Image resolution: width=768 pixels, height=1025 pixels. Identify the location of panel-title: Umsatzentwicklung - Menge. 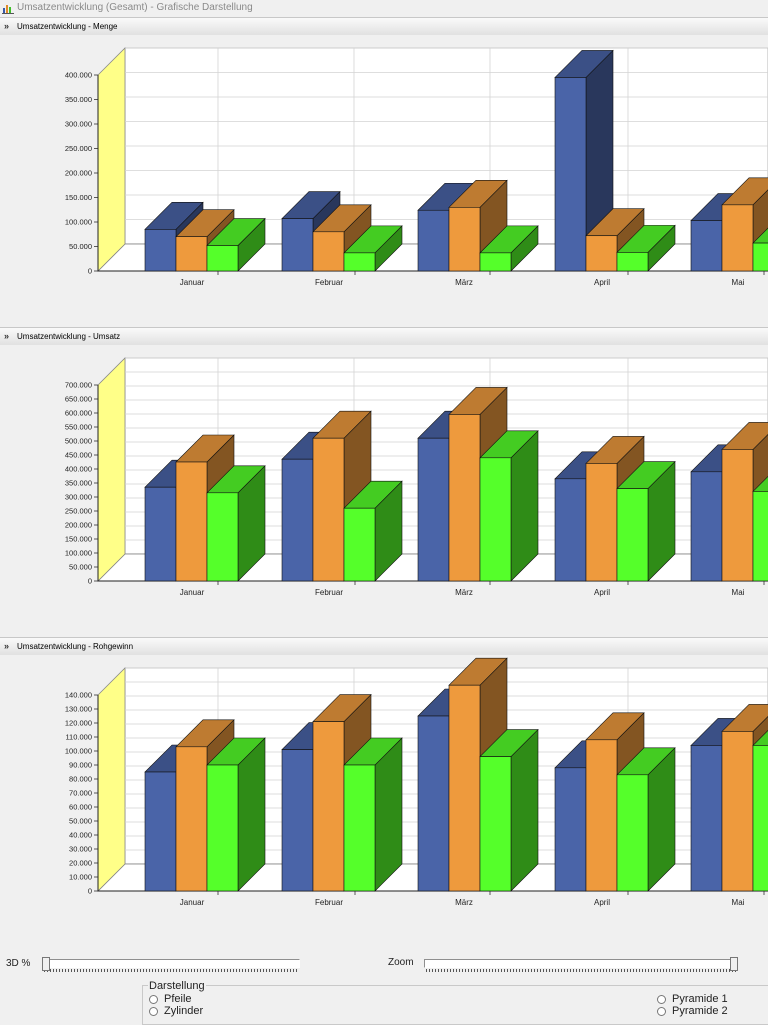
(67, 26).